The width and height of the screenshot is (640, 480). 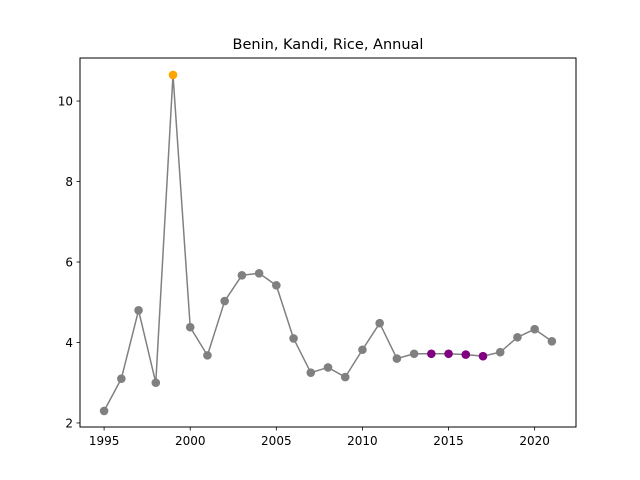 I want to click on x-tick-label: 1995, so click(x=104, y=441).